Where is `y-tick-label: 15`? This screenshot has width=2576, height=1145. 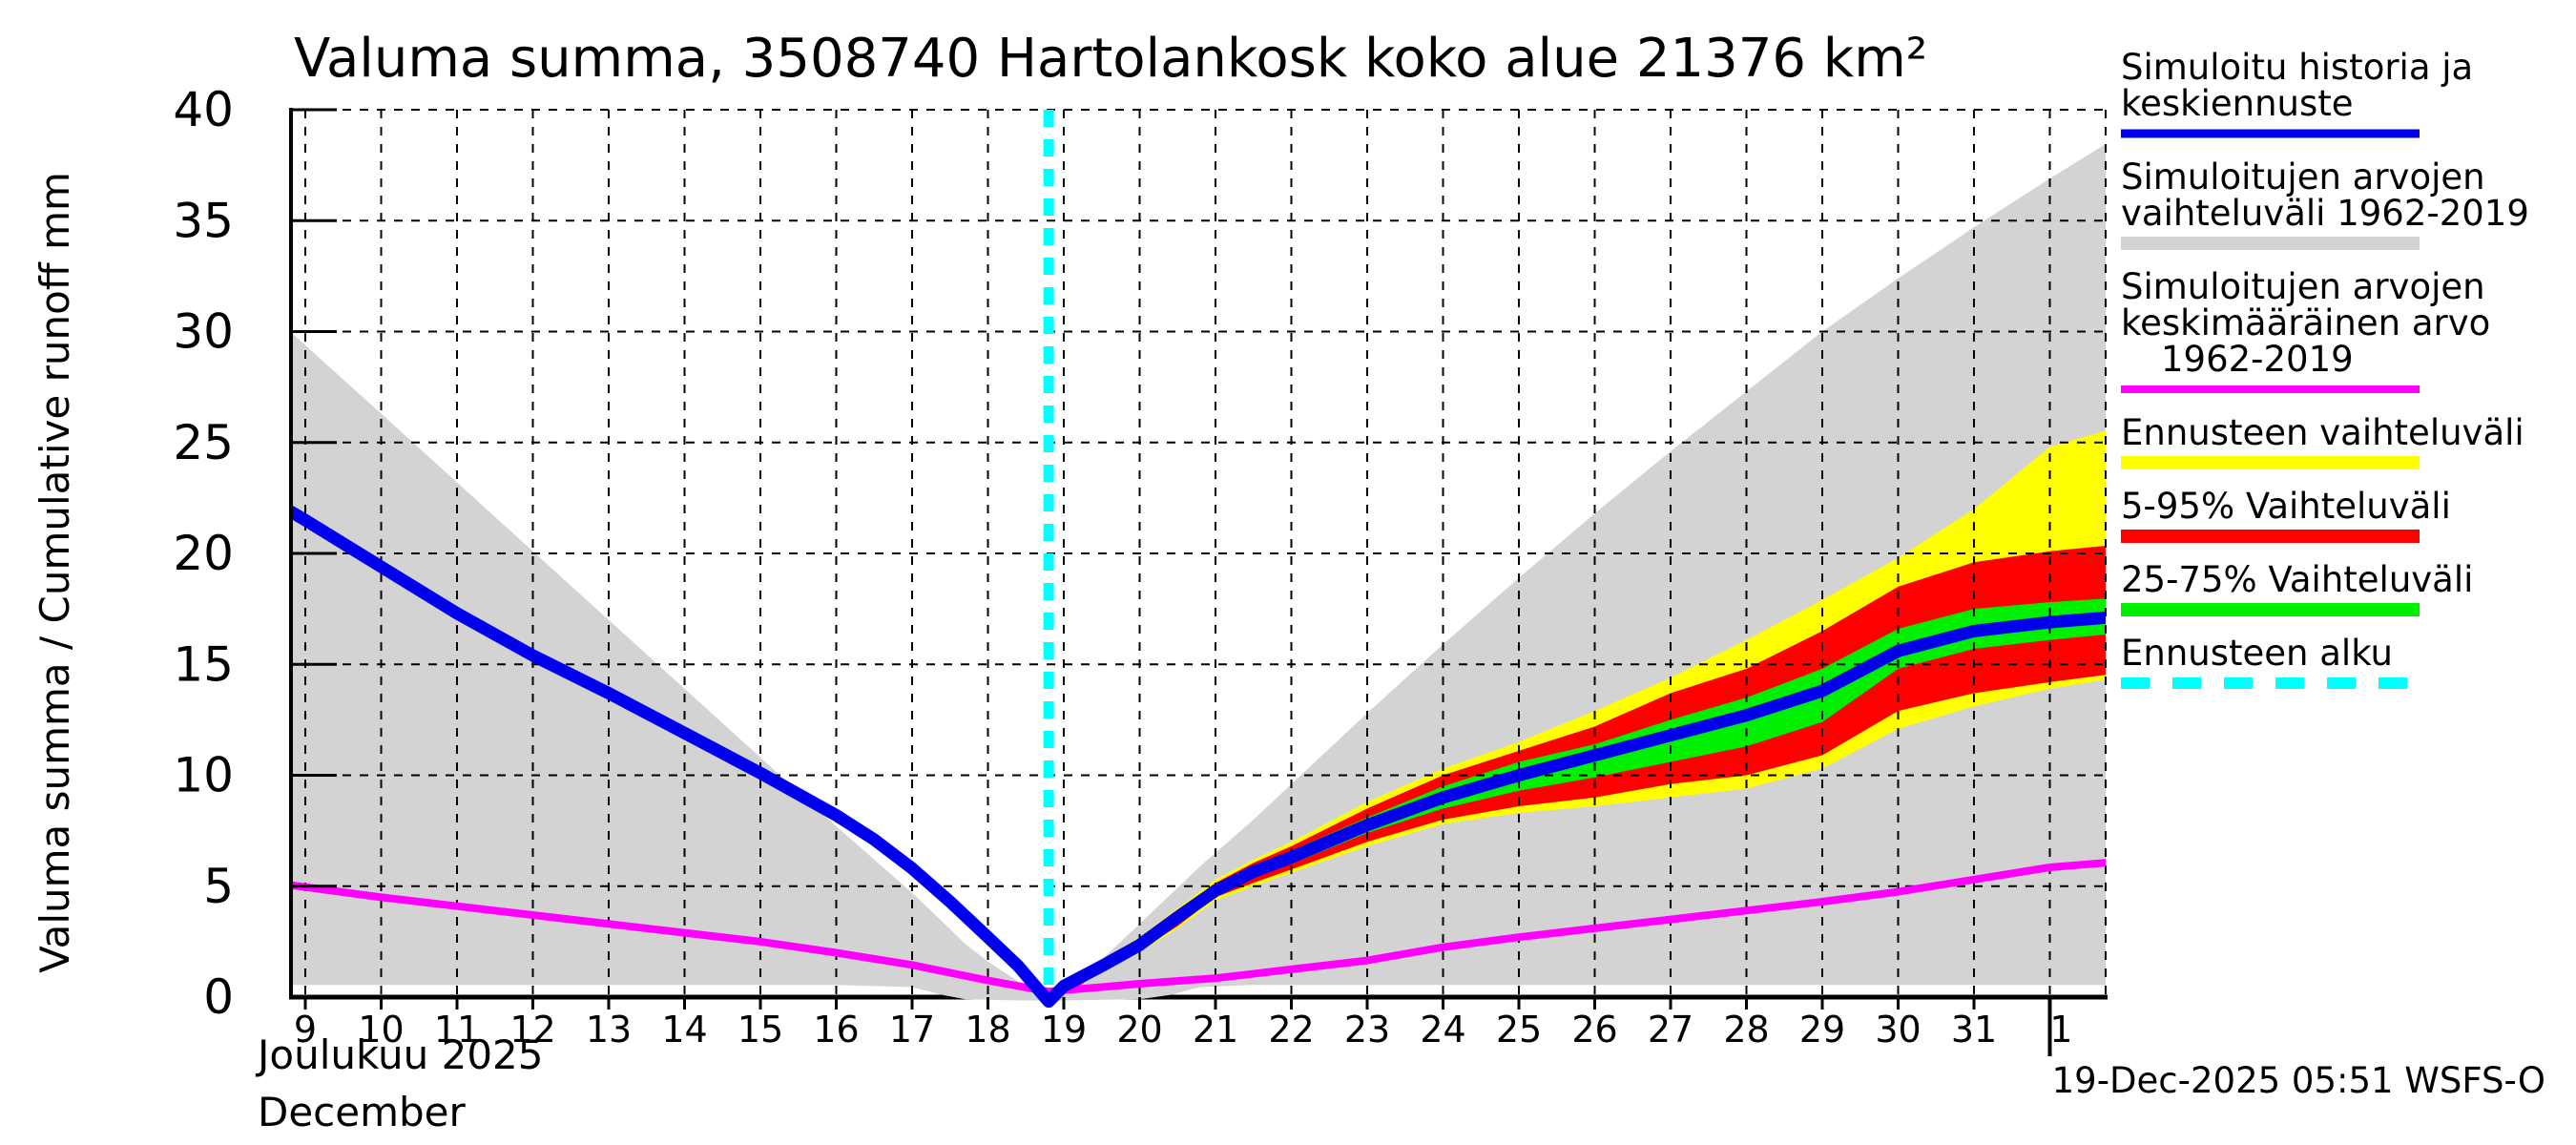 y-tick-label: 15 is located at coordinates (203, 664).